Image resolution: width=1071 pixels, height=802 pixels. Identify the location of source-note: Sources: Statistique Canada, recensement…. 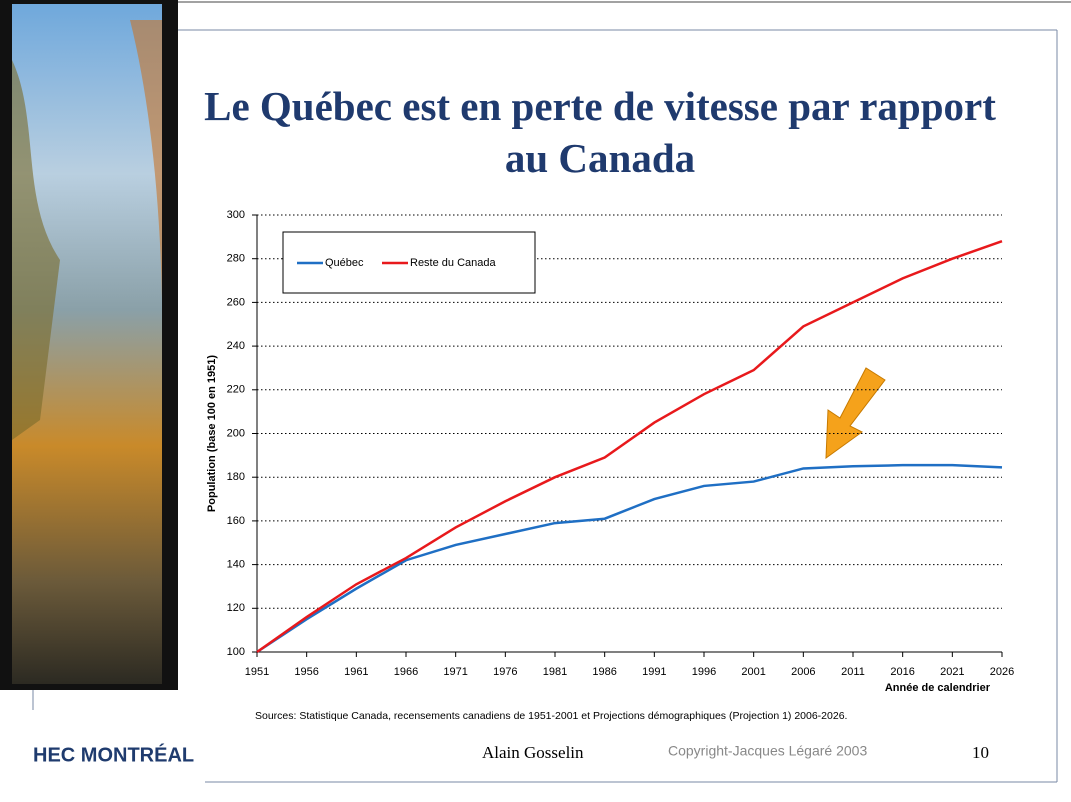
(551, 716).